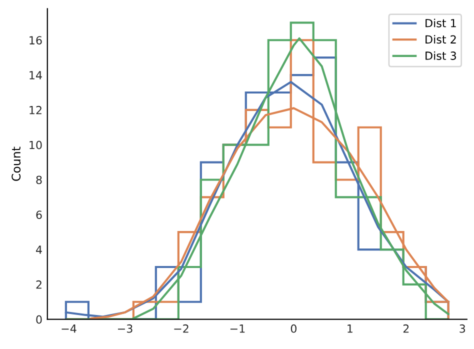 This screenshot has width=474, height=349. Describe the element at coordinates (441, 23) in the screenshot. I see `legend-label: Dist 1` at that location.